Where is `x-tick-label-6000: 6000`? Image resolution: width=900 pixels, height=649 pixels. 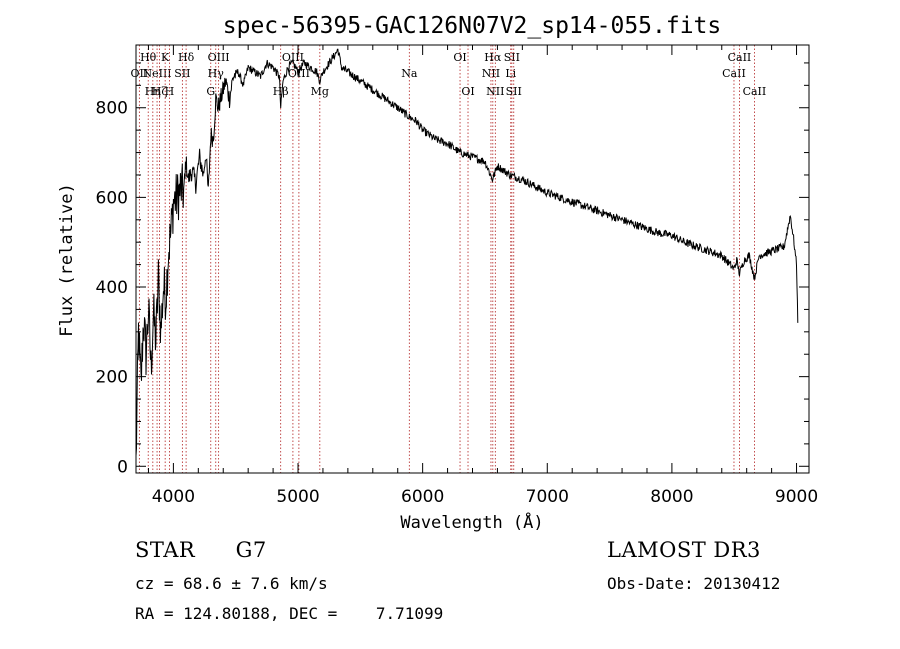
x-tick-label-6000: 6000 is located at coordinates (422, 497).